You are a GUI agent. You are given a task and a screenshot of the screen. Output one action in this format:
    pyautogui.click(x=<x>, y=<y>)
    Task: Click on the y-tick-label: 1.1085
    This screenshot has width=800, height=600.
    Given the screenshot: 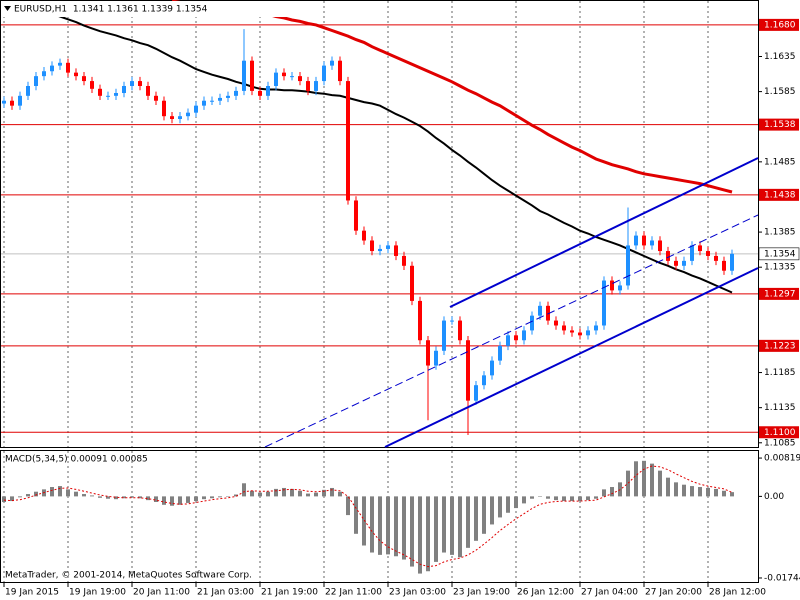 What is the action you would take?
    pyautogui.click(x=780, y=443)
    